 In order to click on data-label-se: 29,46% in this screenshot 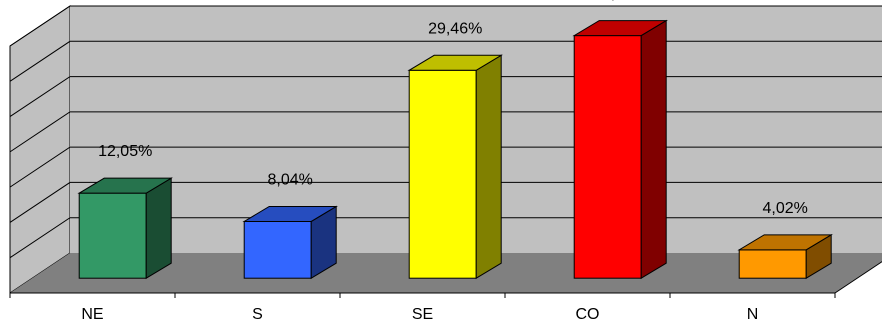, I will do `click(455, 28)`.